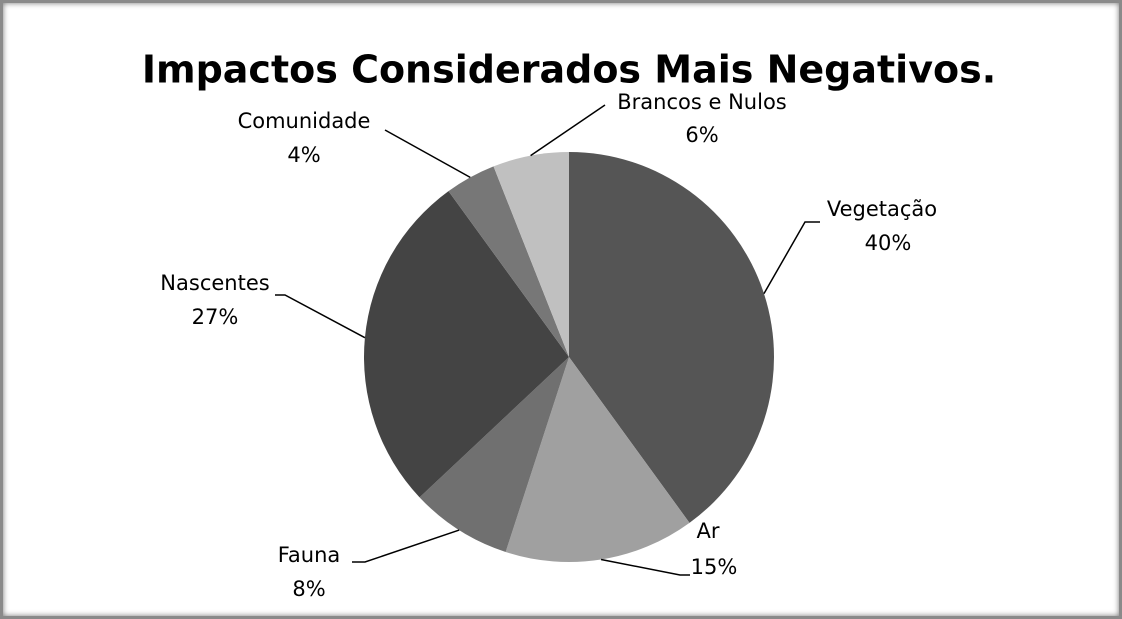 This screenshot has width=1122, height=619. What do you see at coordinates (303, 155) in the screenshot?
I see `slice-value-label: 4%` at bounding box center [303, 155].